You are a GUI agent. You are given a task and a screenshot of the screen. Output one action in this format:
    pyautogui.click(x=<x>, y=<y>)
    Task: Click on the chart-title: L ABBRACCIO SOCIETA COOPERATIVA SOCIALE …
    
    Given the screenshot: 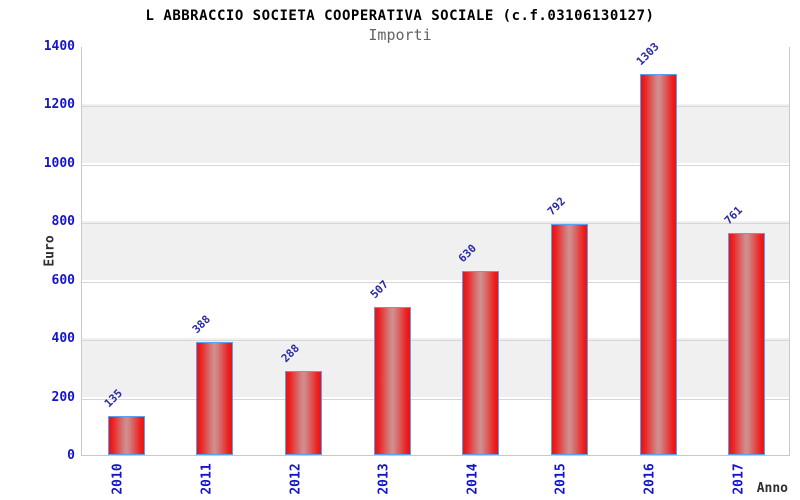 What is the action you would take?
    pyautogui.click(x=400, y=16)
    